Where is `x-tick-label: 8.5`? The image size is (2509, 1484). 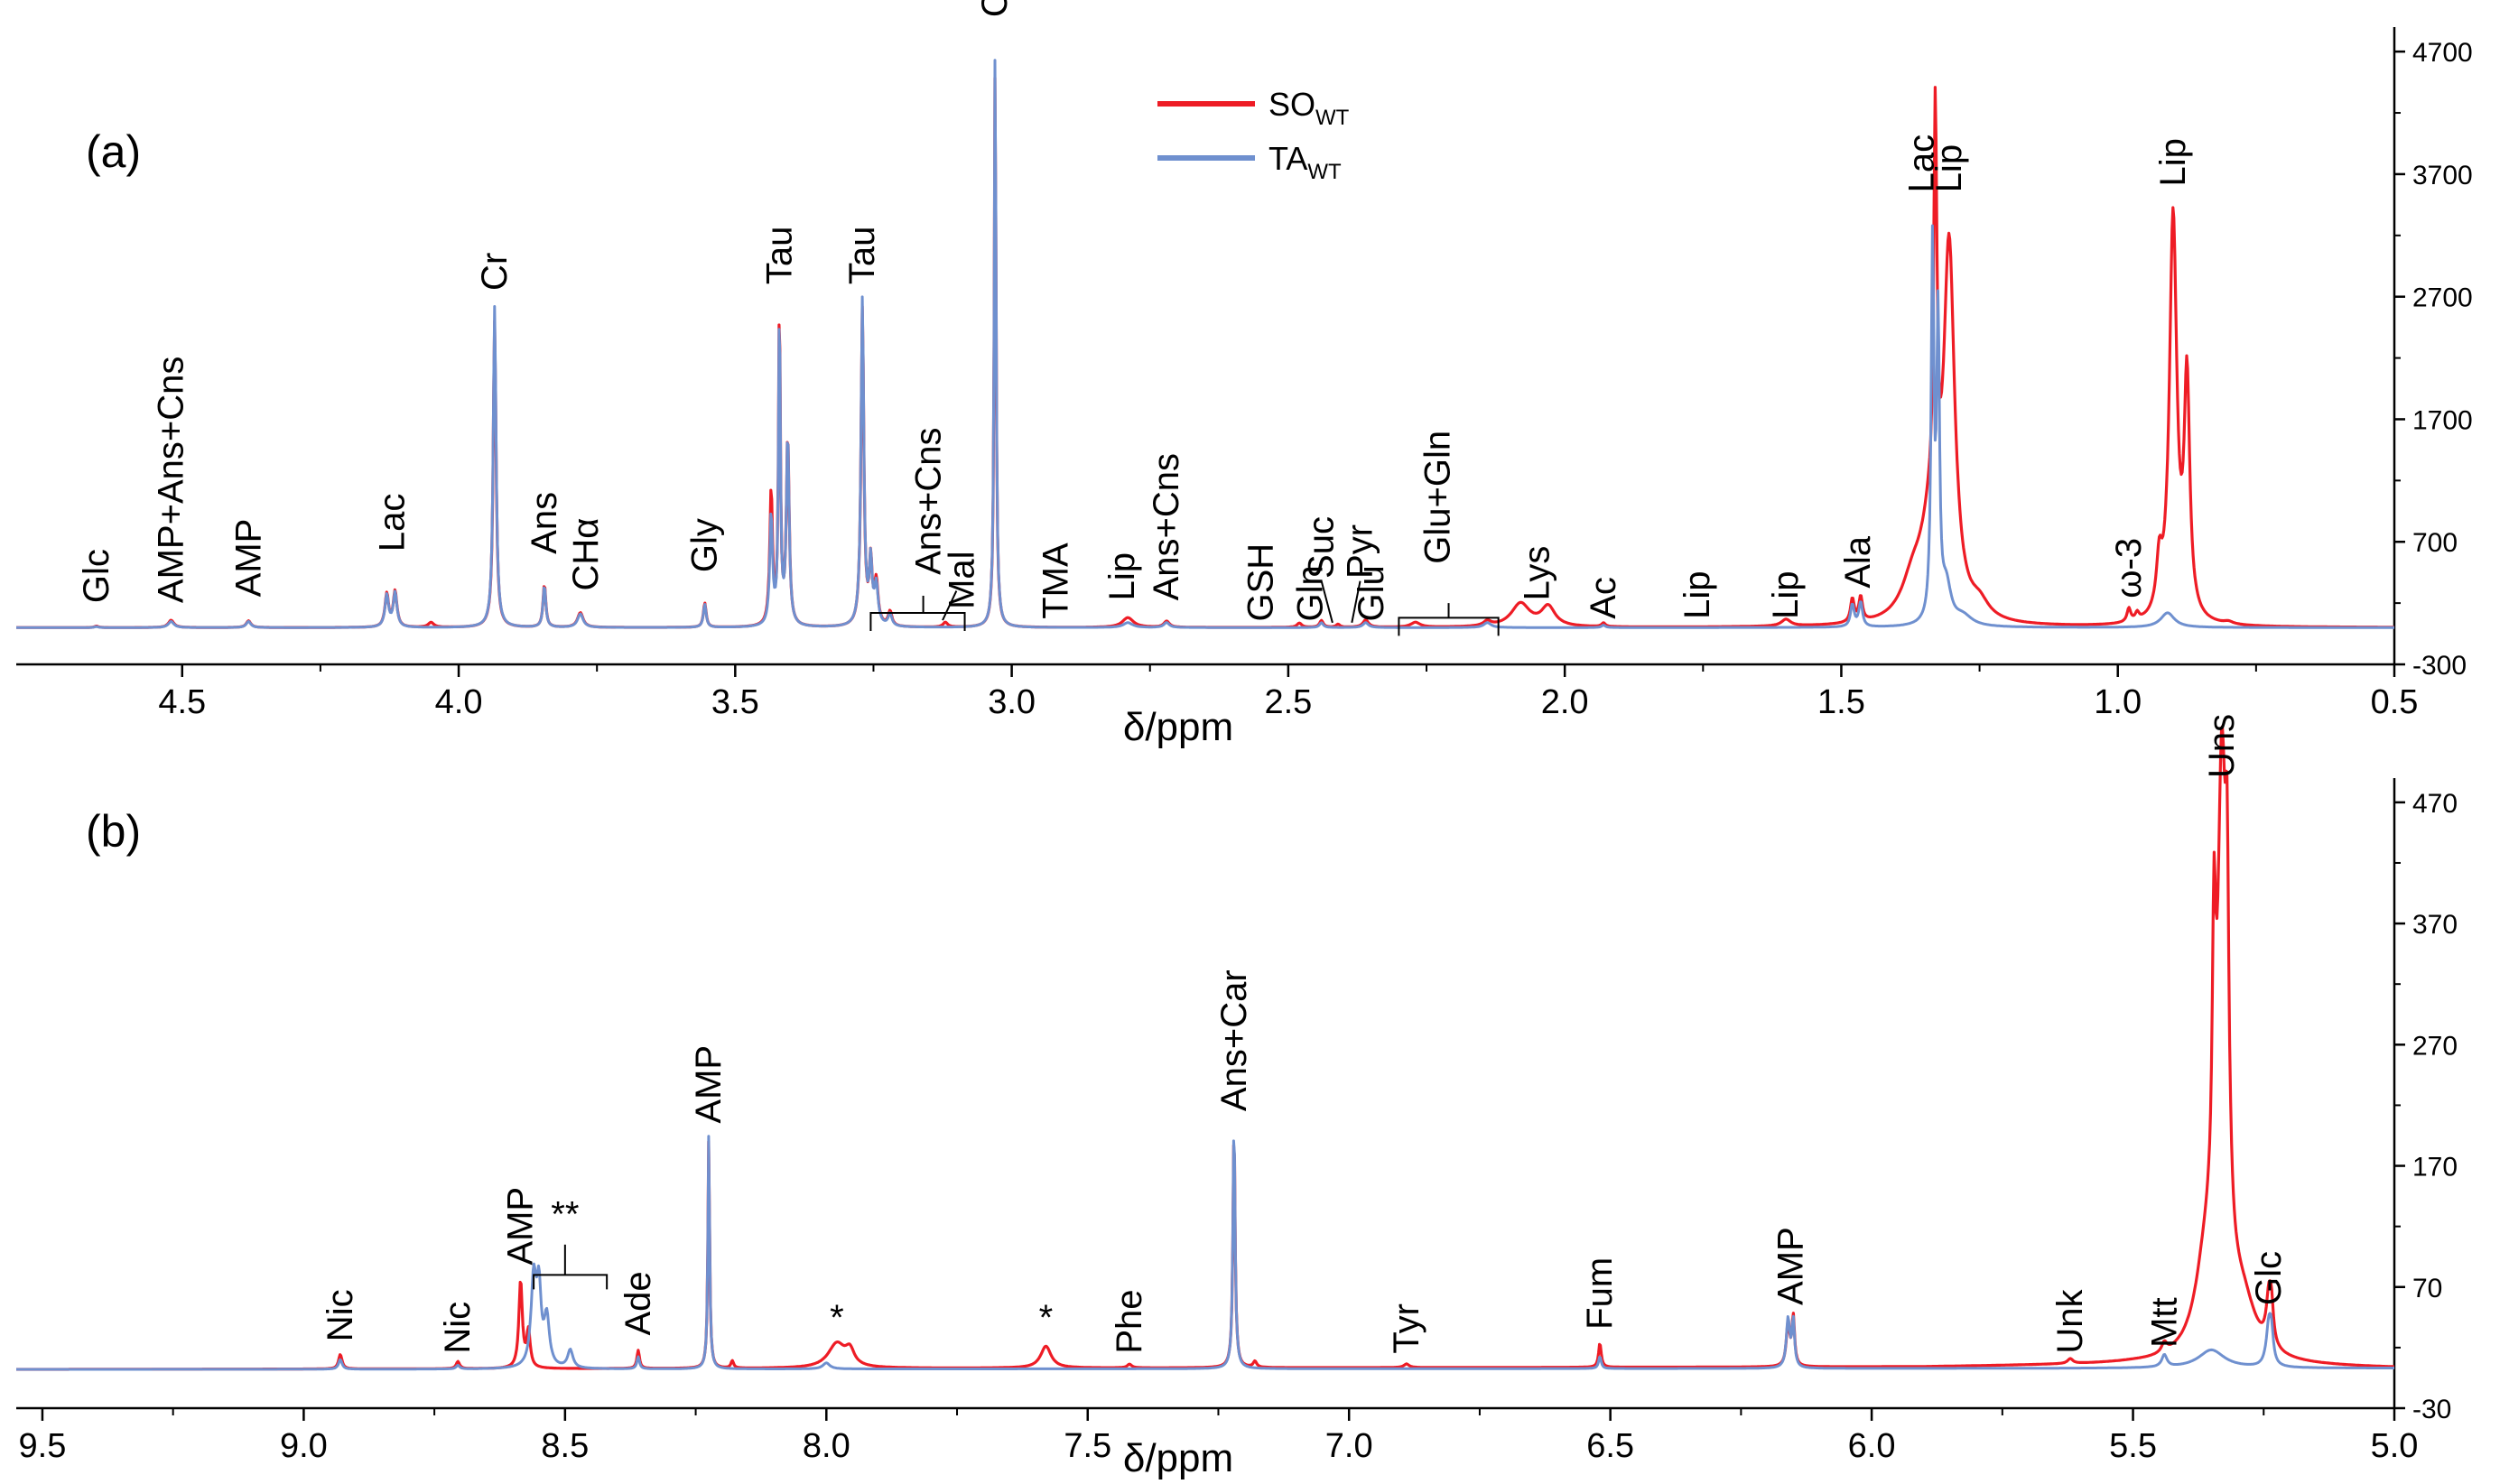
x-tick-label: 8.5 is located at coordinates (565, 1446).